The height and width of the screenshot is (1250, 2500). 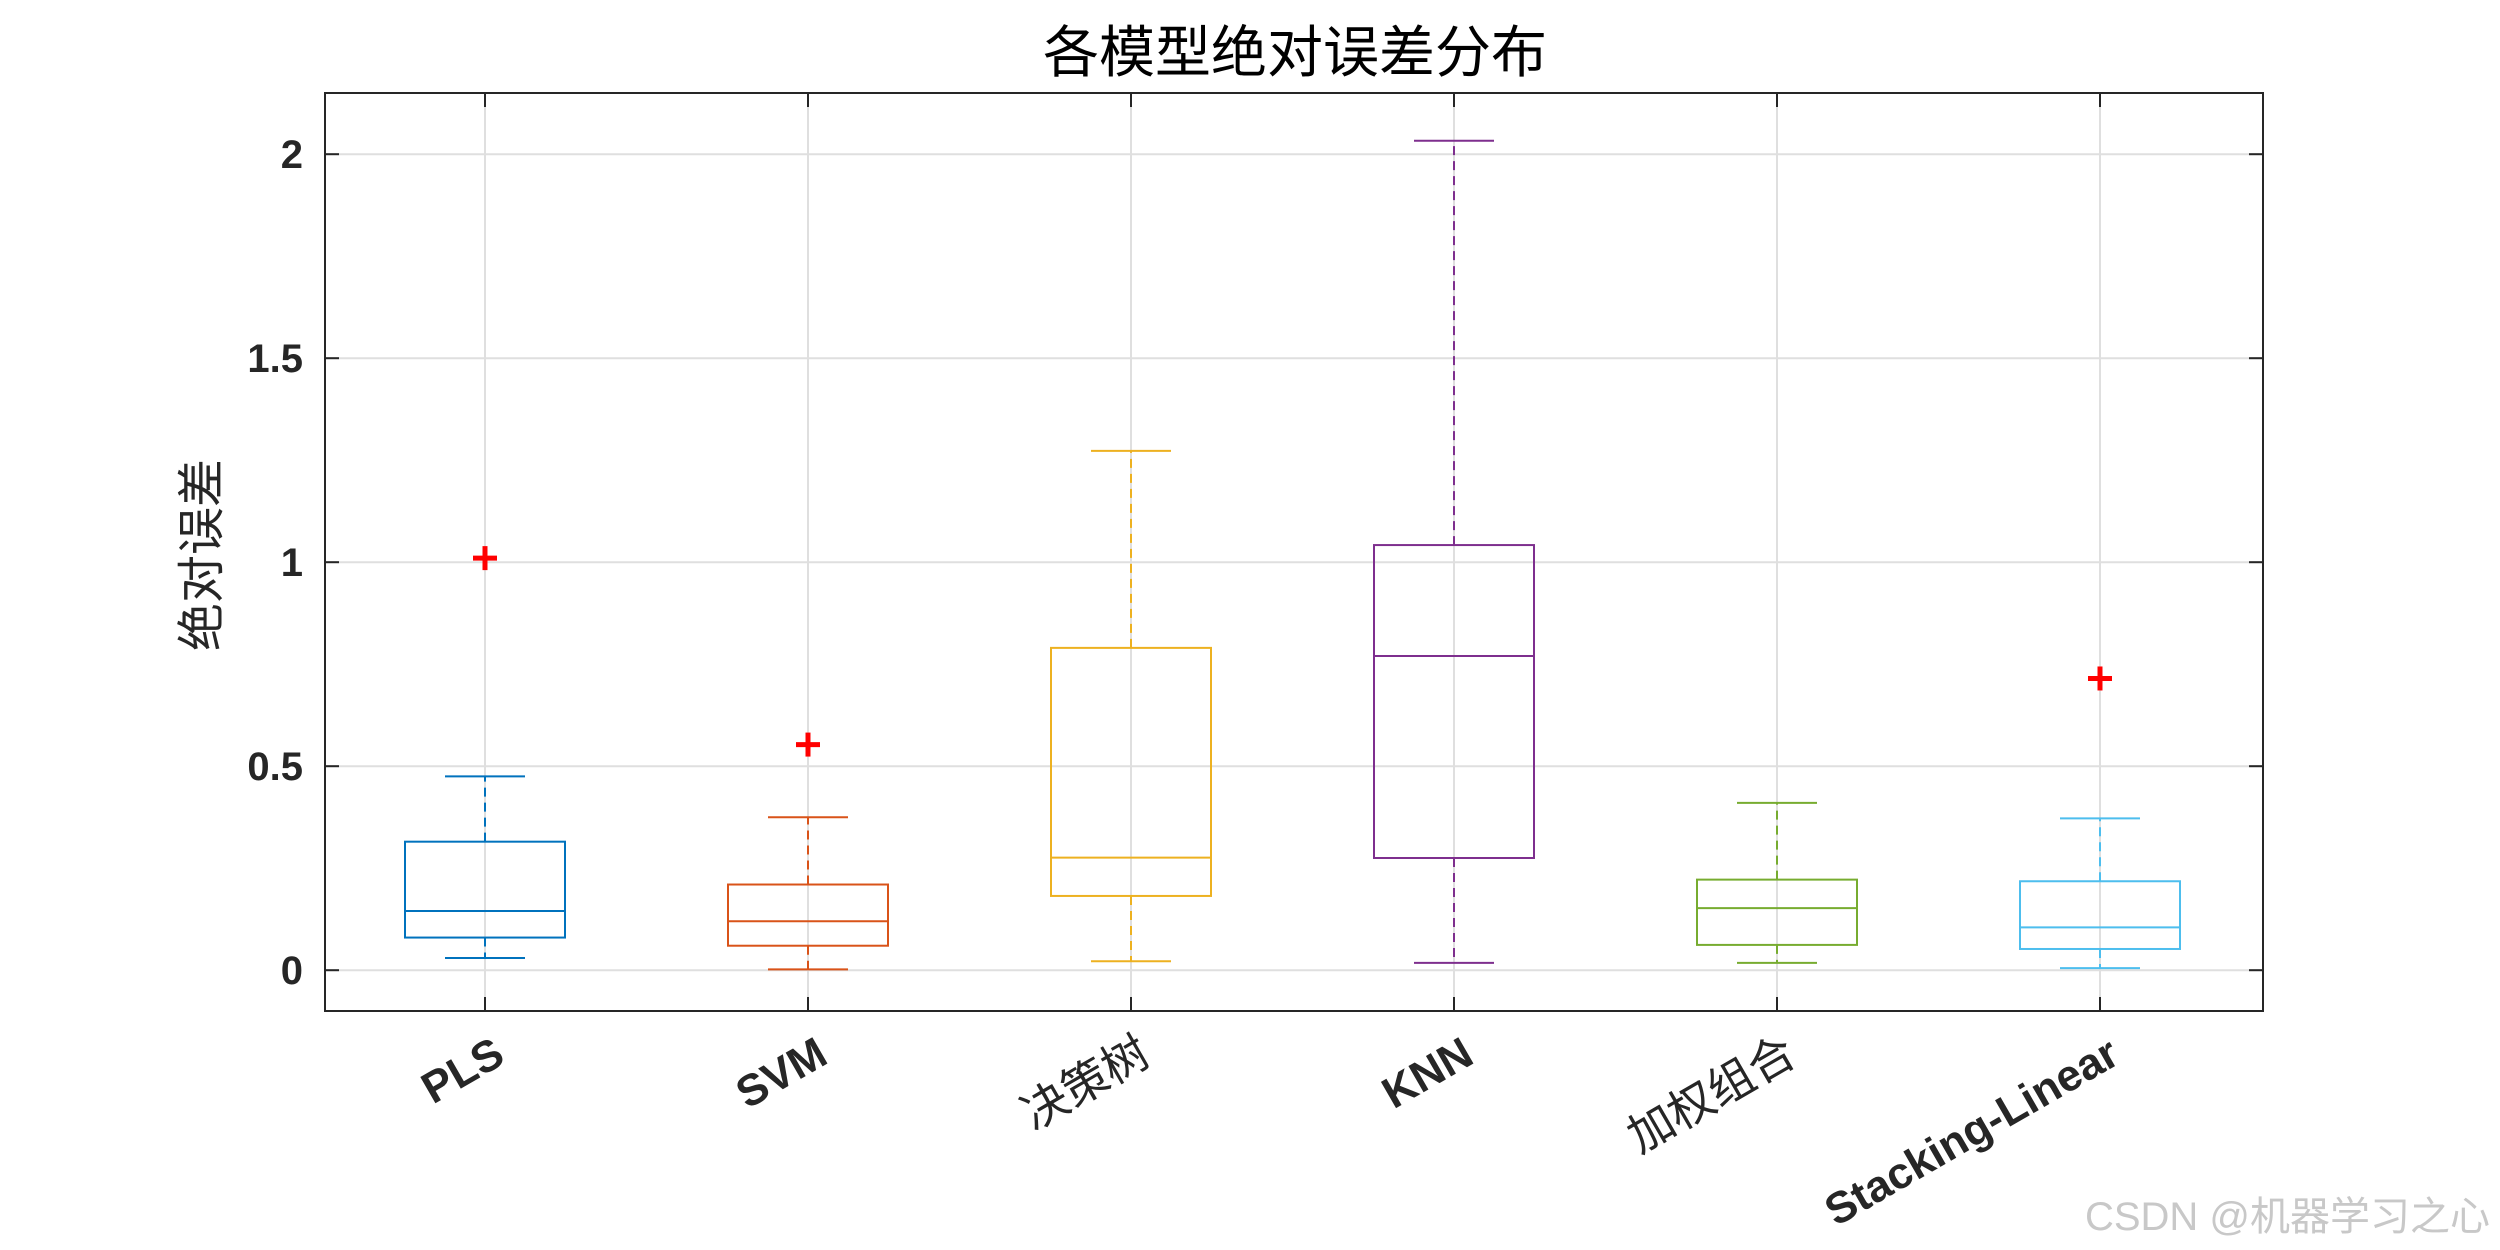 I want to click on y-tick-label: 0.5, so click(x=275, y=767).